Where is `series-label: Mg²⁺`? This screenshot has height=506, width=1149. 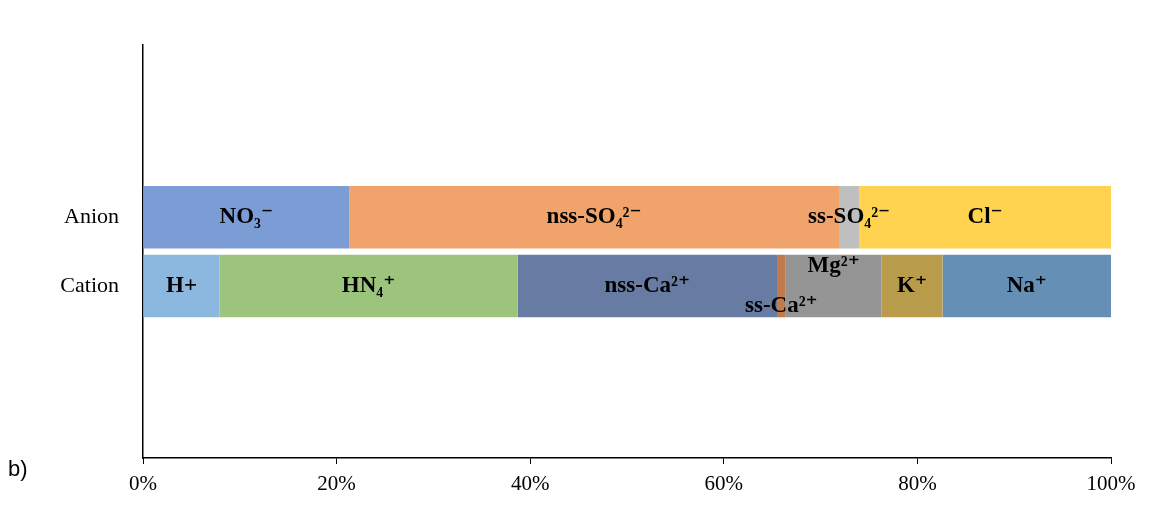 series-label: Mg²⁺ is located at coordinates (833, 264).